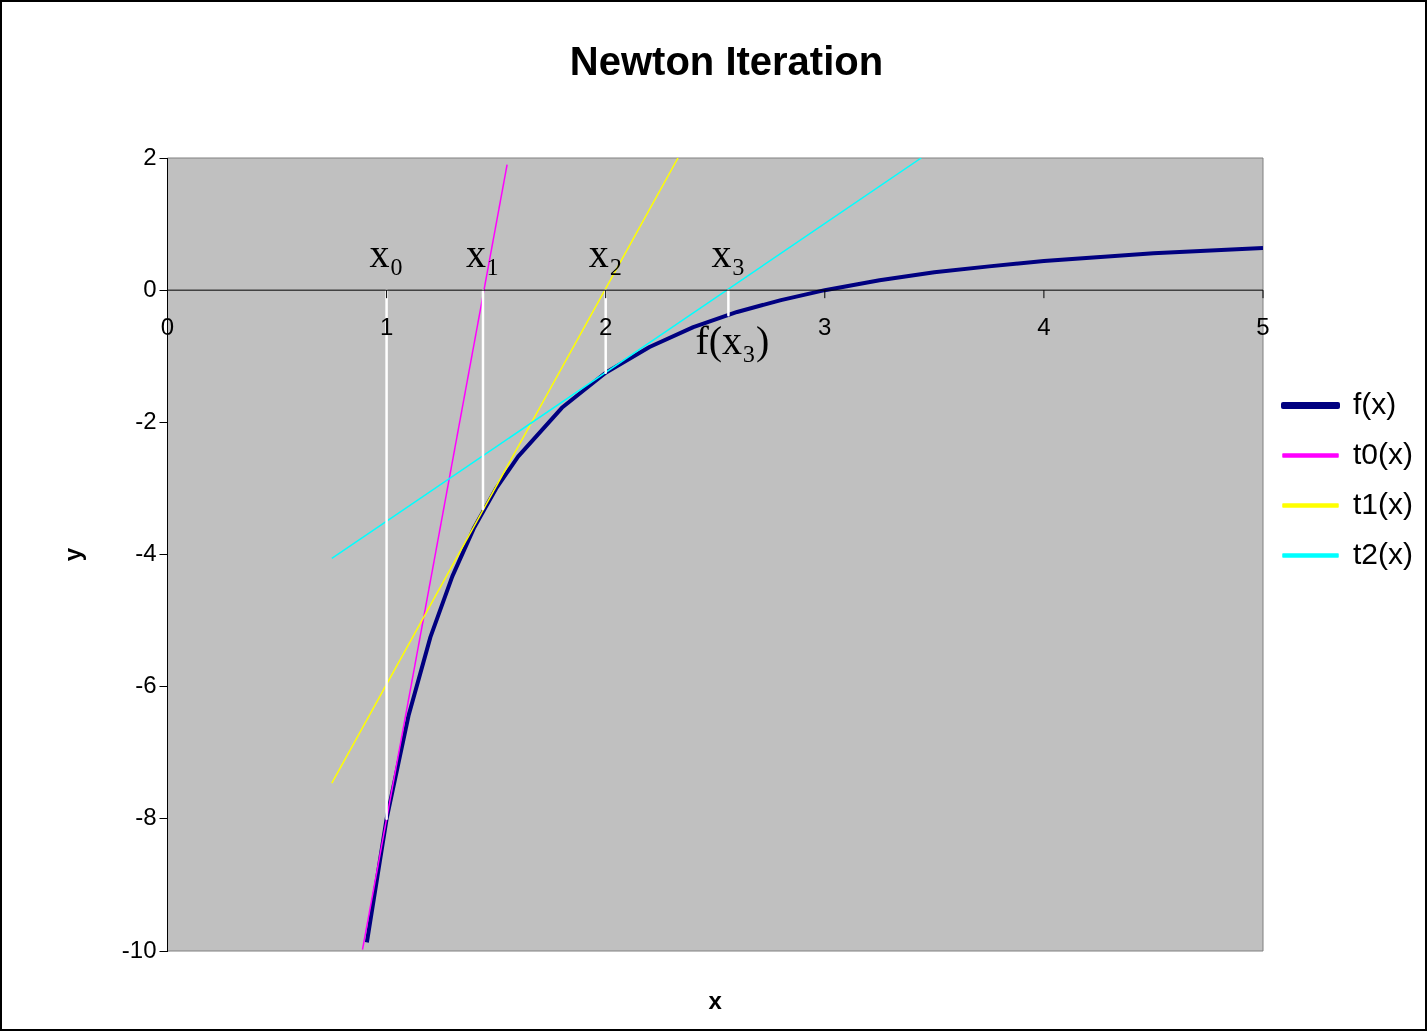 Image resolution: width=1427 pixels, height=1031 pixels. Describe the element at coordinates (726, 61) in the screenshot. I see `chart-title: Newton Iteration` at that location.